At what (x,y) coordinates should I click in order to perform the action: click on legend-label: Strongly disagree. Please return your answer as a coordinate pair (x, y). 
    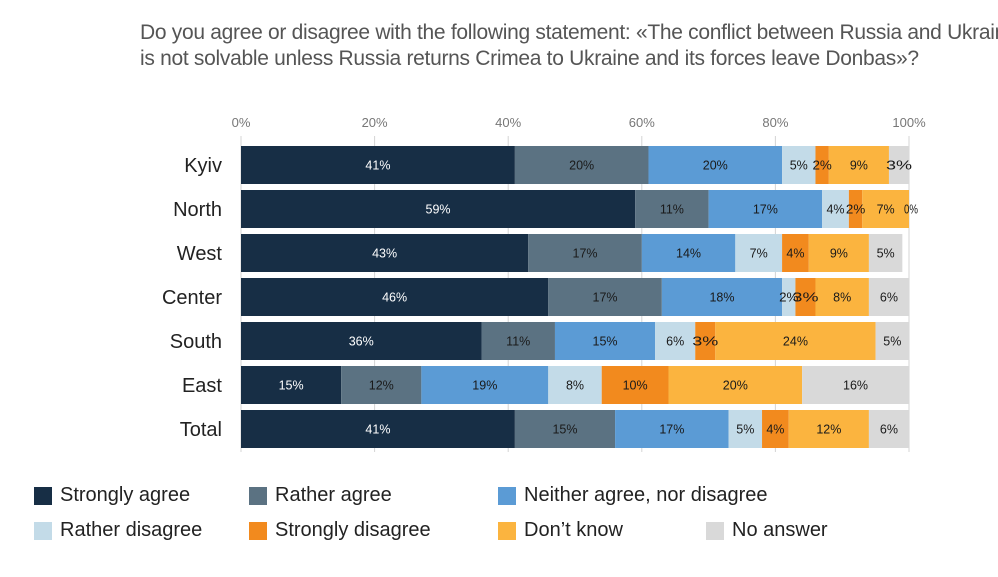
    Looking at the image, I should click on (353, 530).